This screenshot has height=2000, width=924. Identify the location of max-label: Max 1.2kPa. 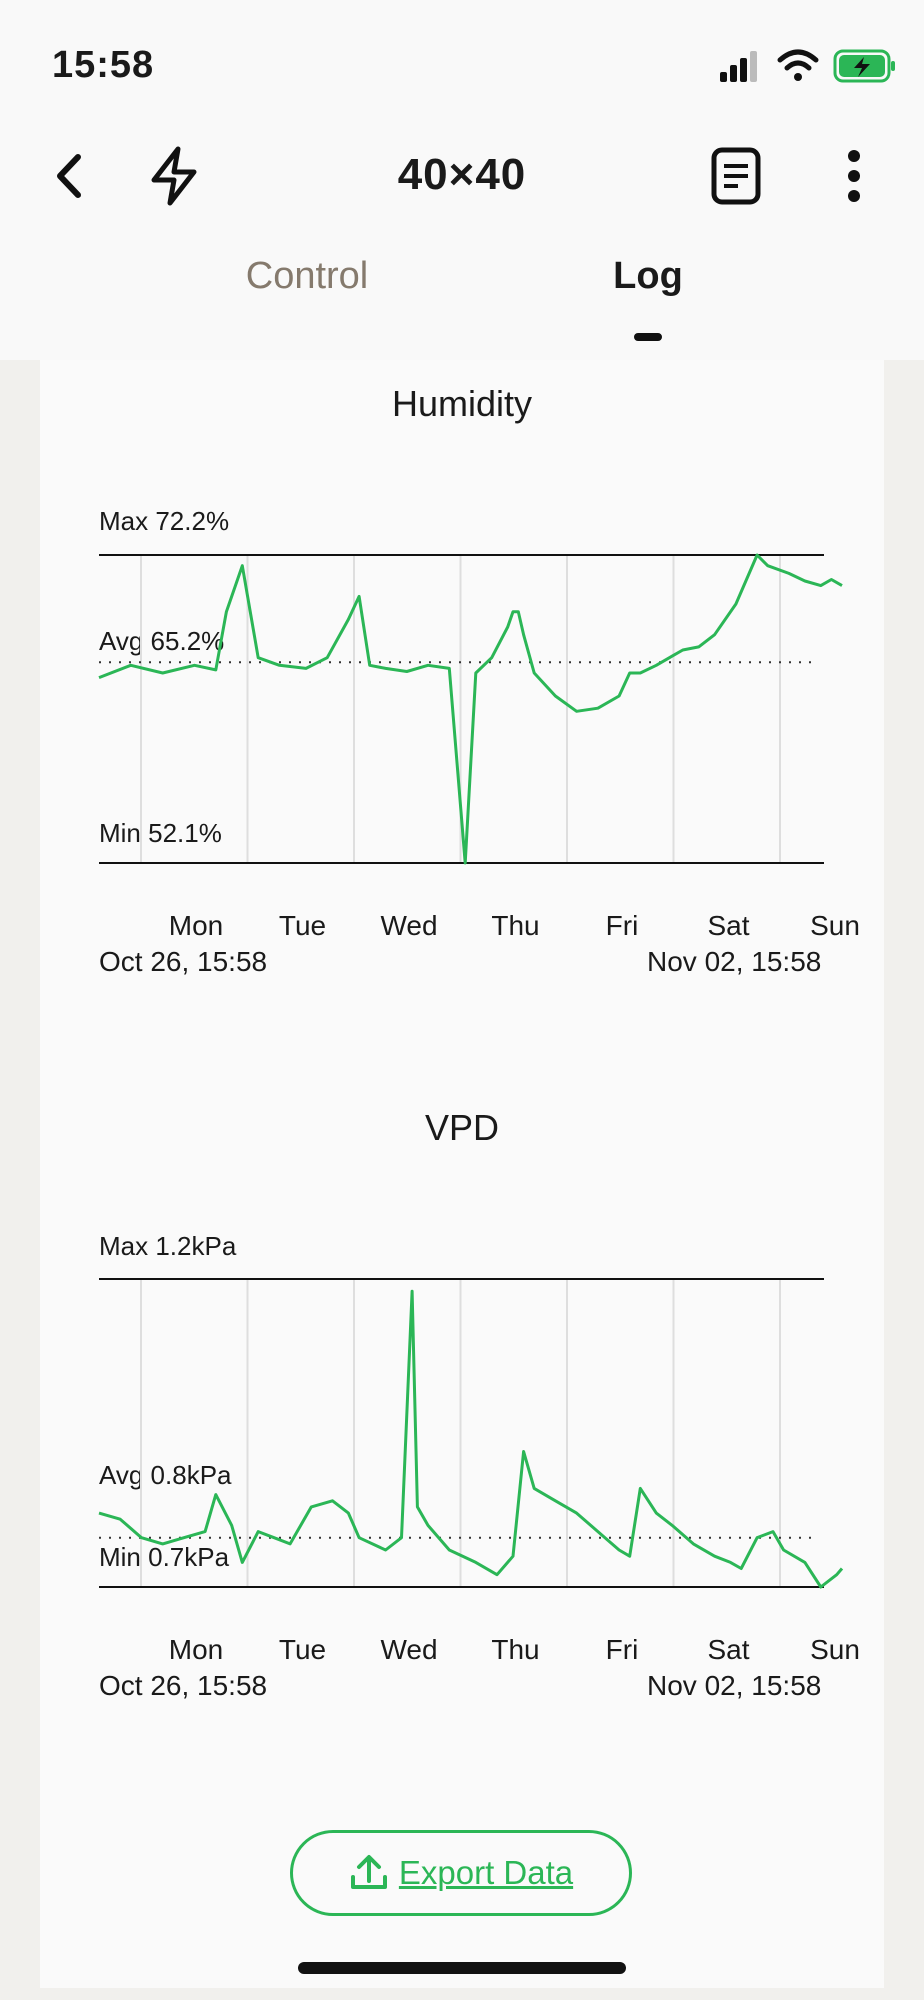
(168, 1246).